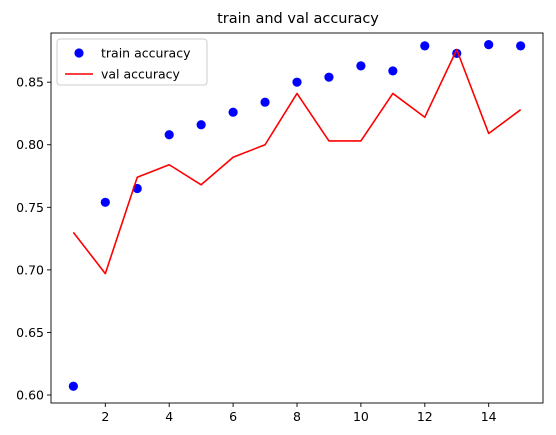 The width and height of the screenshot is (556, 435). I want to click on chart-title: train and val accuracy, so click(298, 19).